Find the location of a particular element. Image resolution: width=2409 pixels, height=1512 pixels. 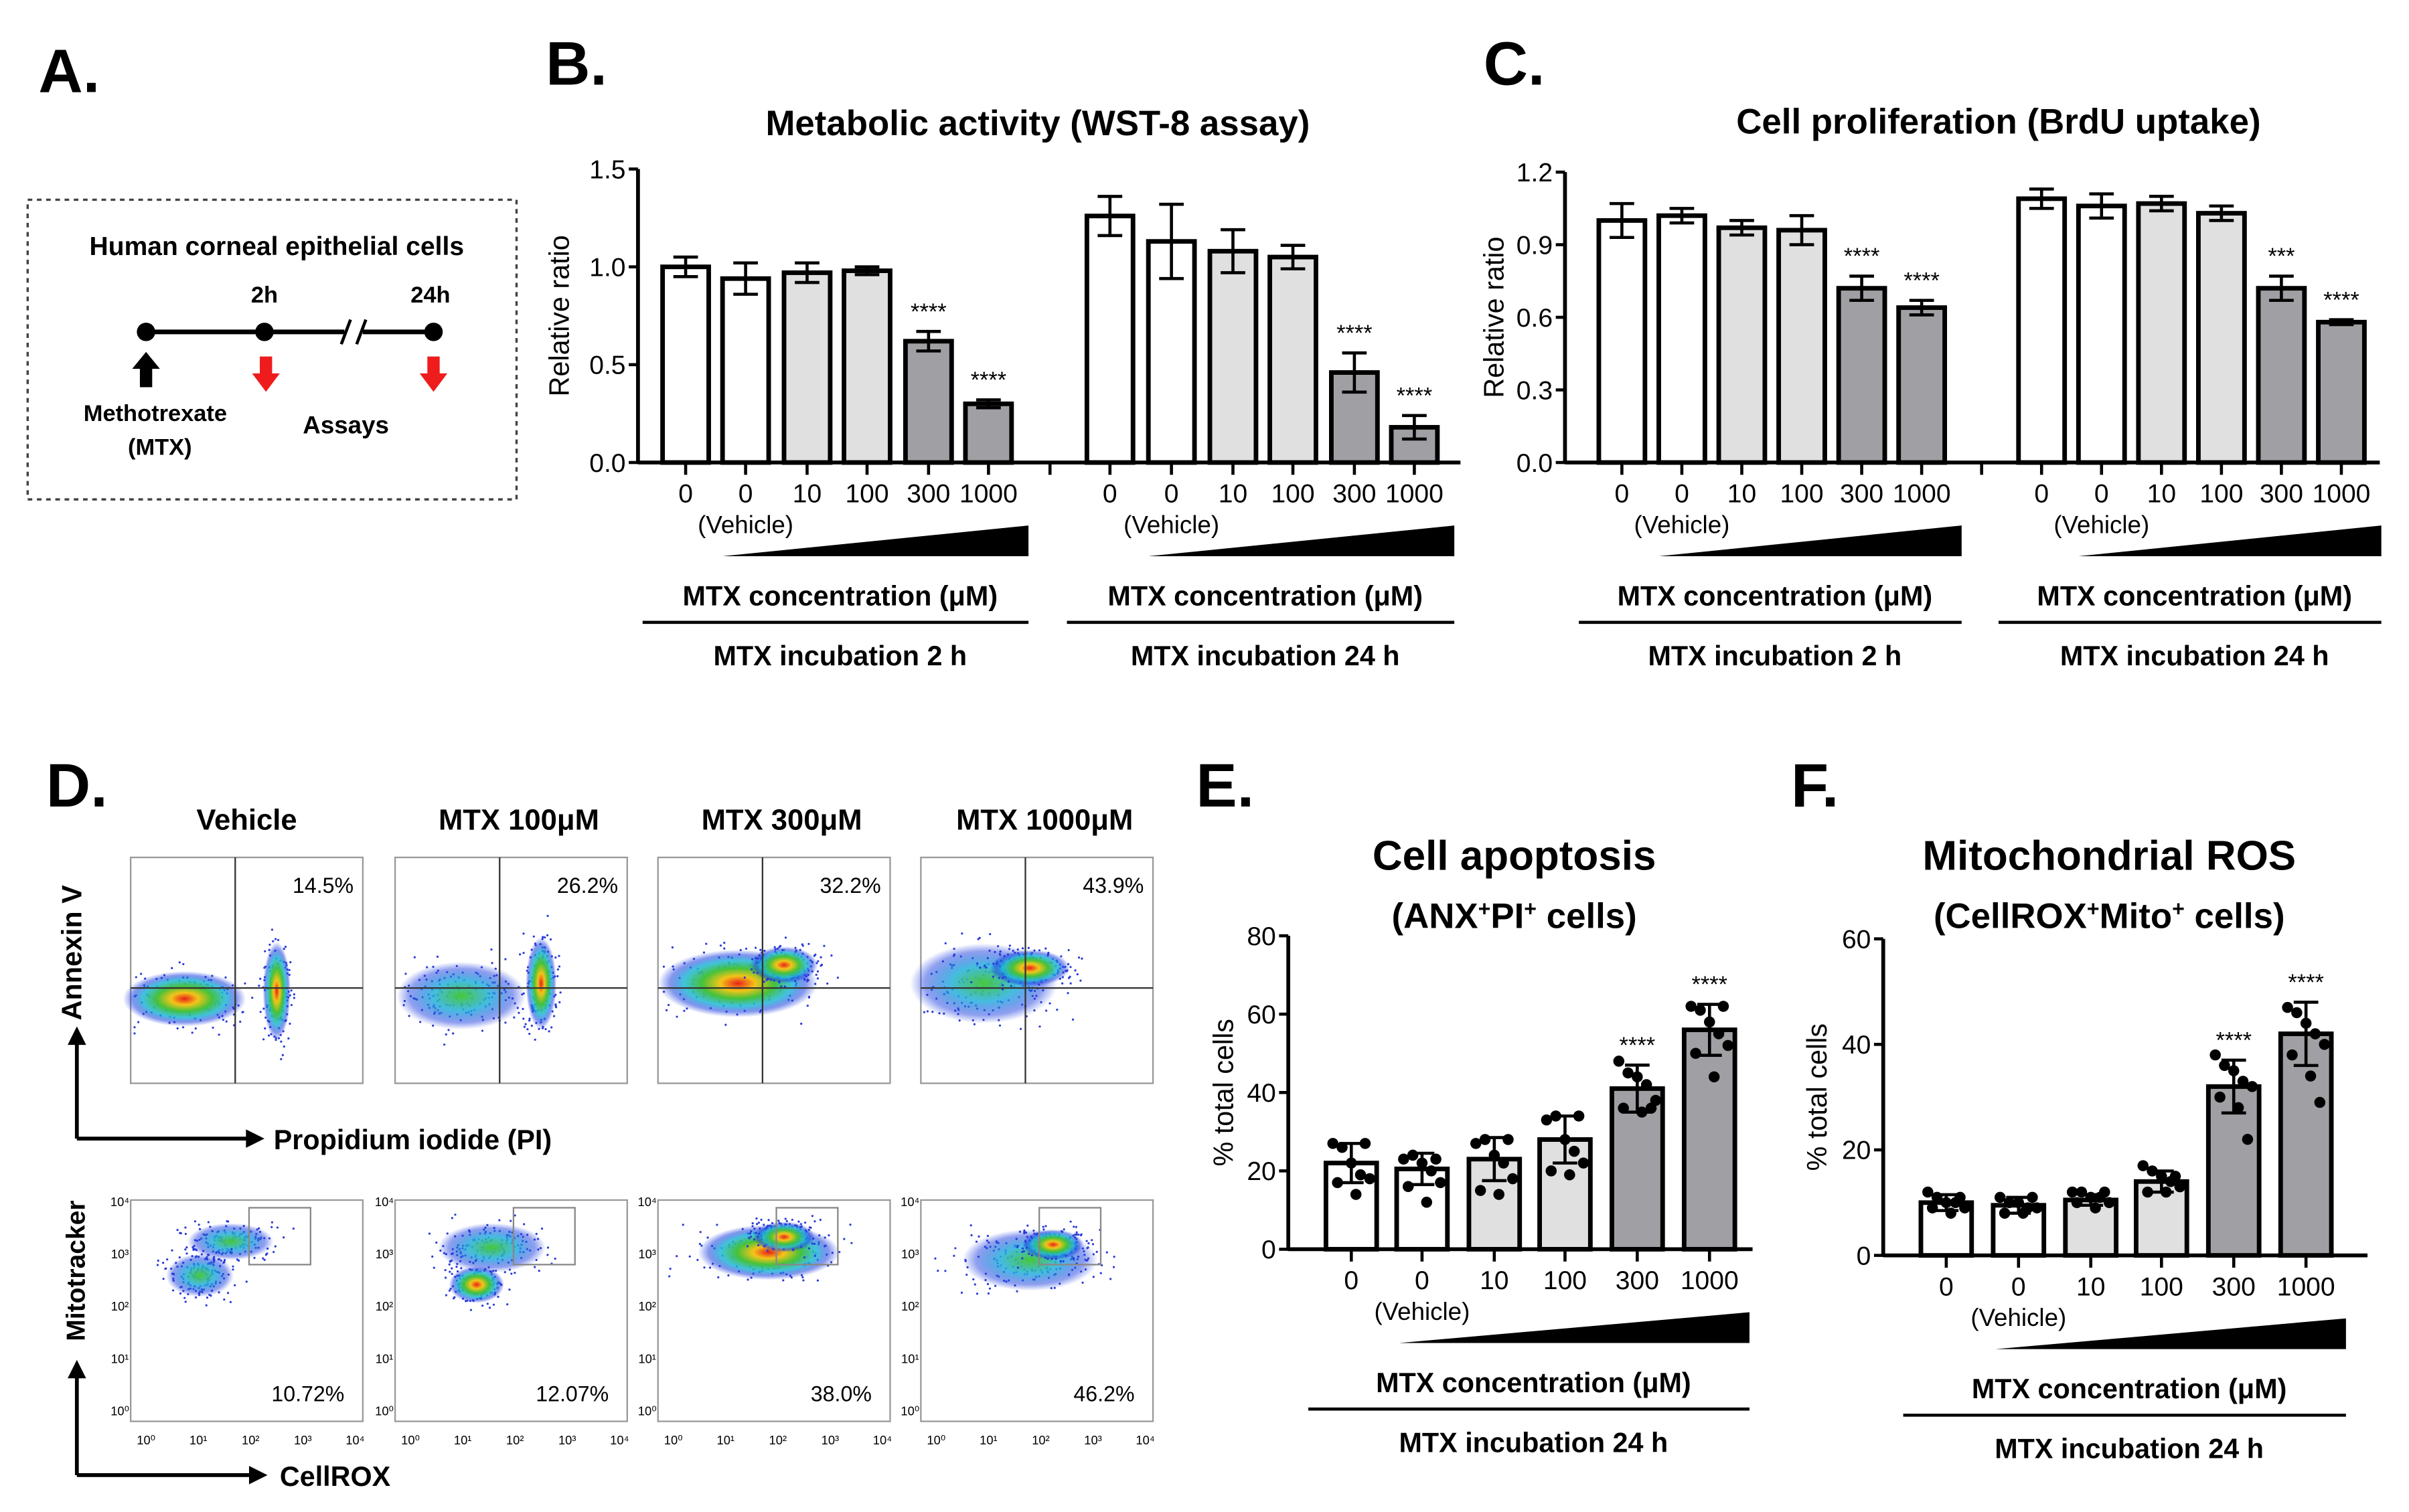

chart-subtitle: (CellROX+Mito+ cells) is located at coordinates (2109, 916).